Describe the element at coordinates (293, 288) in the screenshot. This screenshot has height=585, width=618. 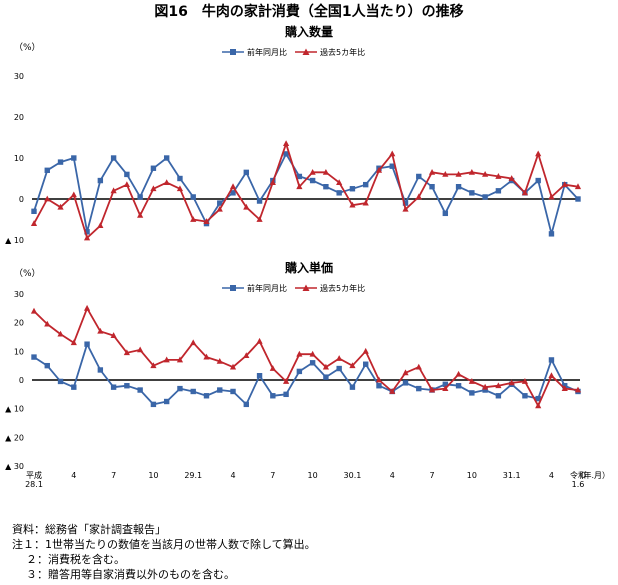
I see `legend: 前年同月比 過去5カ年比` at that location.